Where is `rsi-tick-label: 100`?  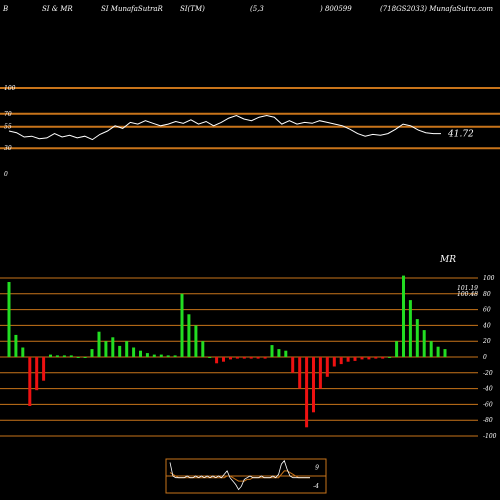
rsi-tick-label: 100 is located at coordinates (10, 88).